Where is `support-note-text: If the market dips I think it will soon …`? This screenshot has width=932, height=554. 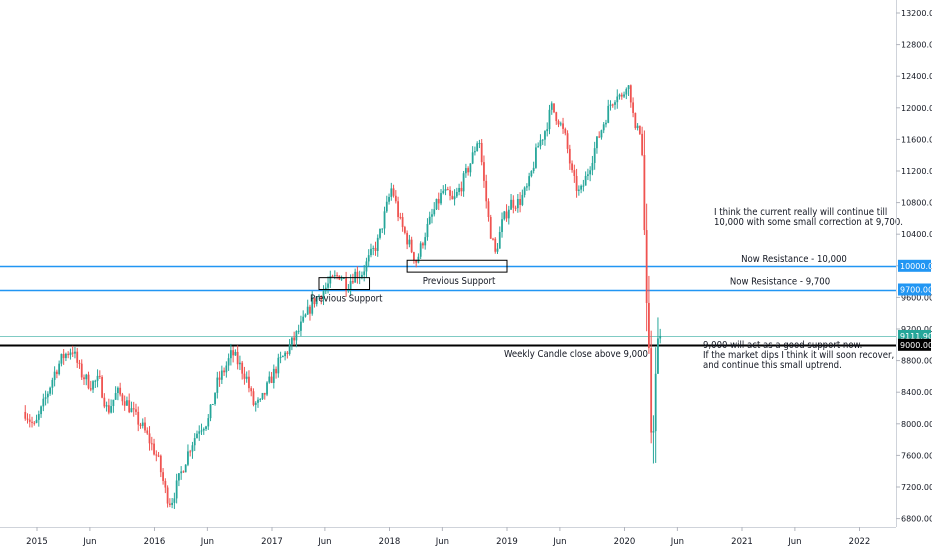 support-note-text: If the market dips I think it will soon … is located at coordinates (798, 355).